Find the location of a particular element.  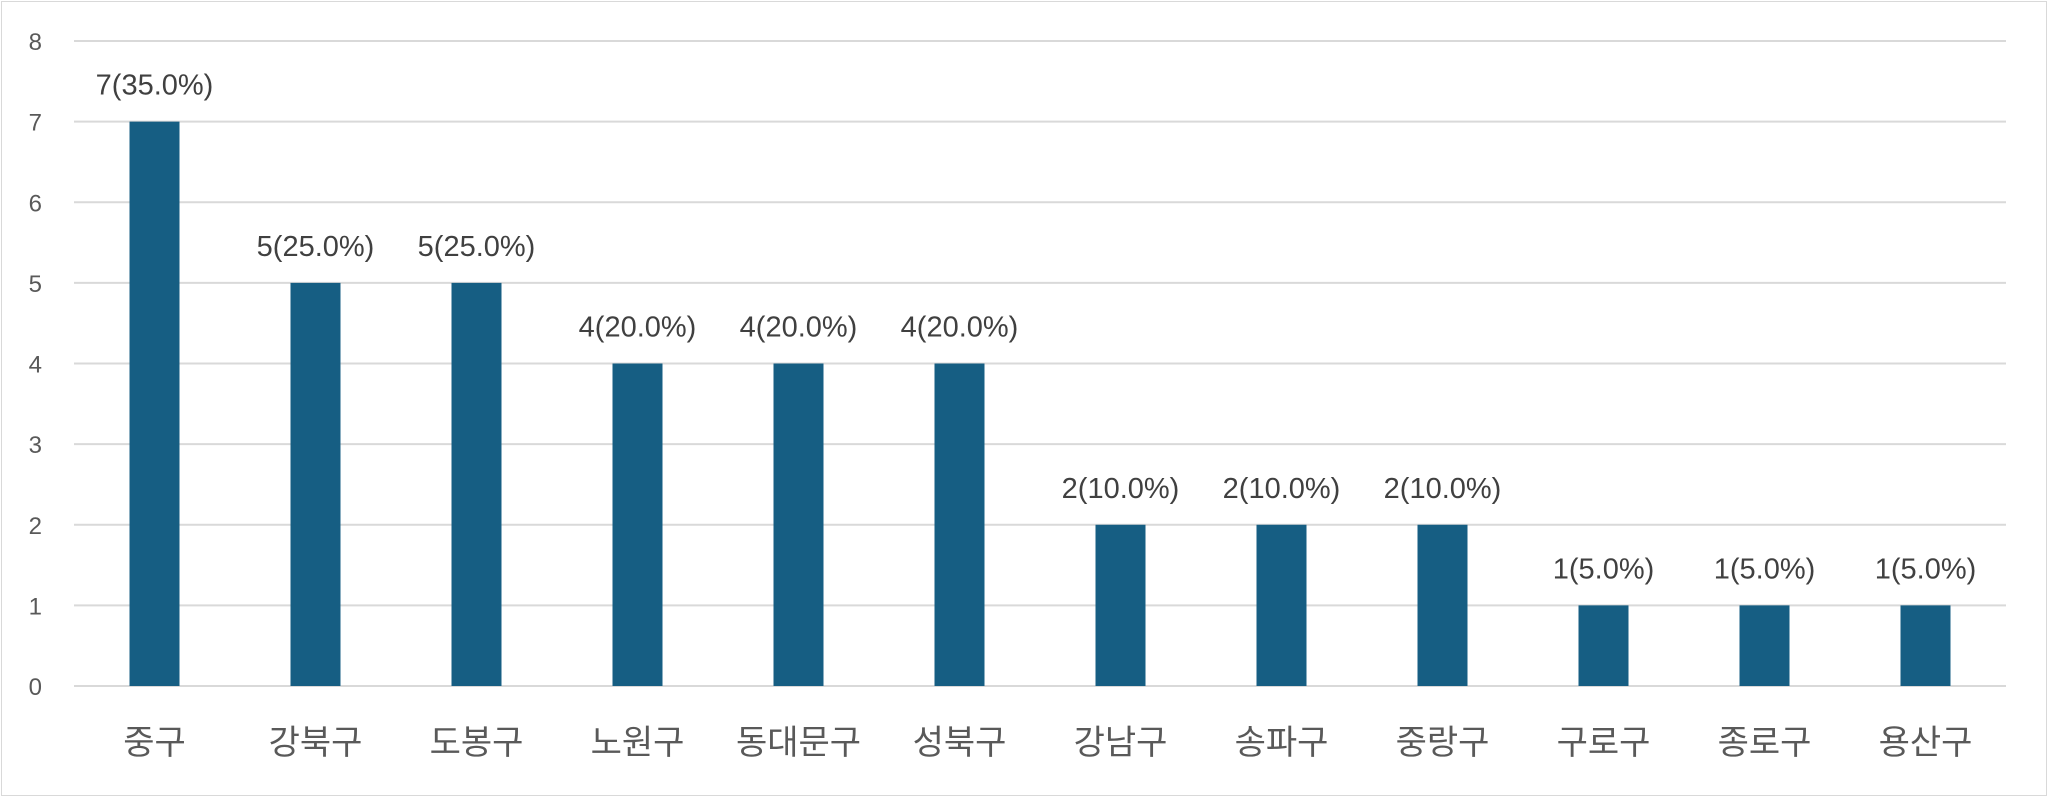

x-category-label: 노원구 is located at coordinates (638, 743).